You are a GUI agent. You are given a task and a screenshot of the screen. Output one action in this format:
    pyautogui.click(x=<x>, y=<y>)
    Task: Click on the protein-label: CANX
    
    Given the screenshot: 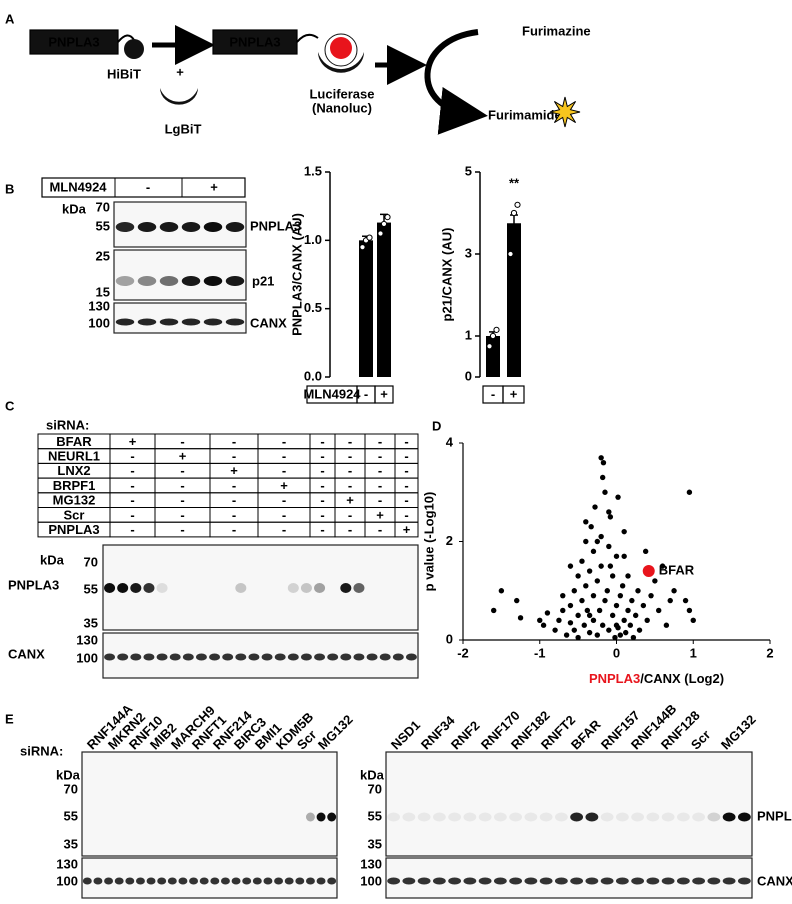 What is the action you would take?
    pyautogui.click(x=268, y=322)
    